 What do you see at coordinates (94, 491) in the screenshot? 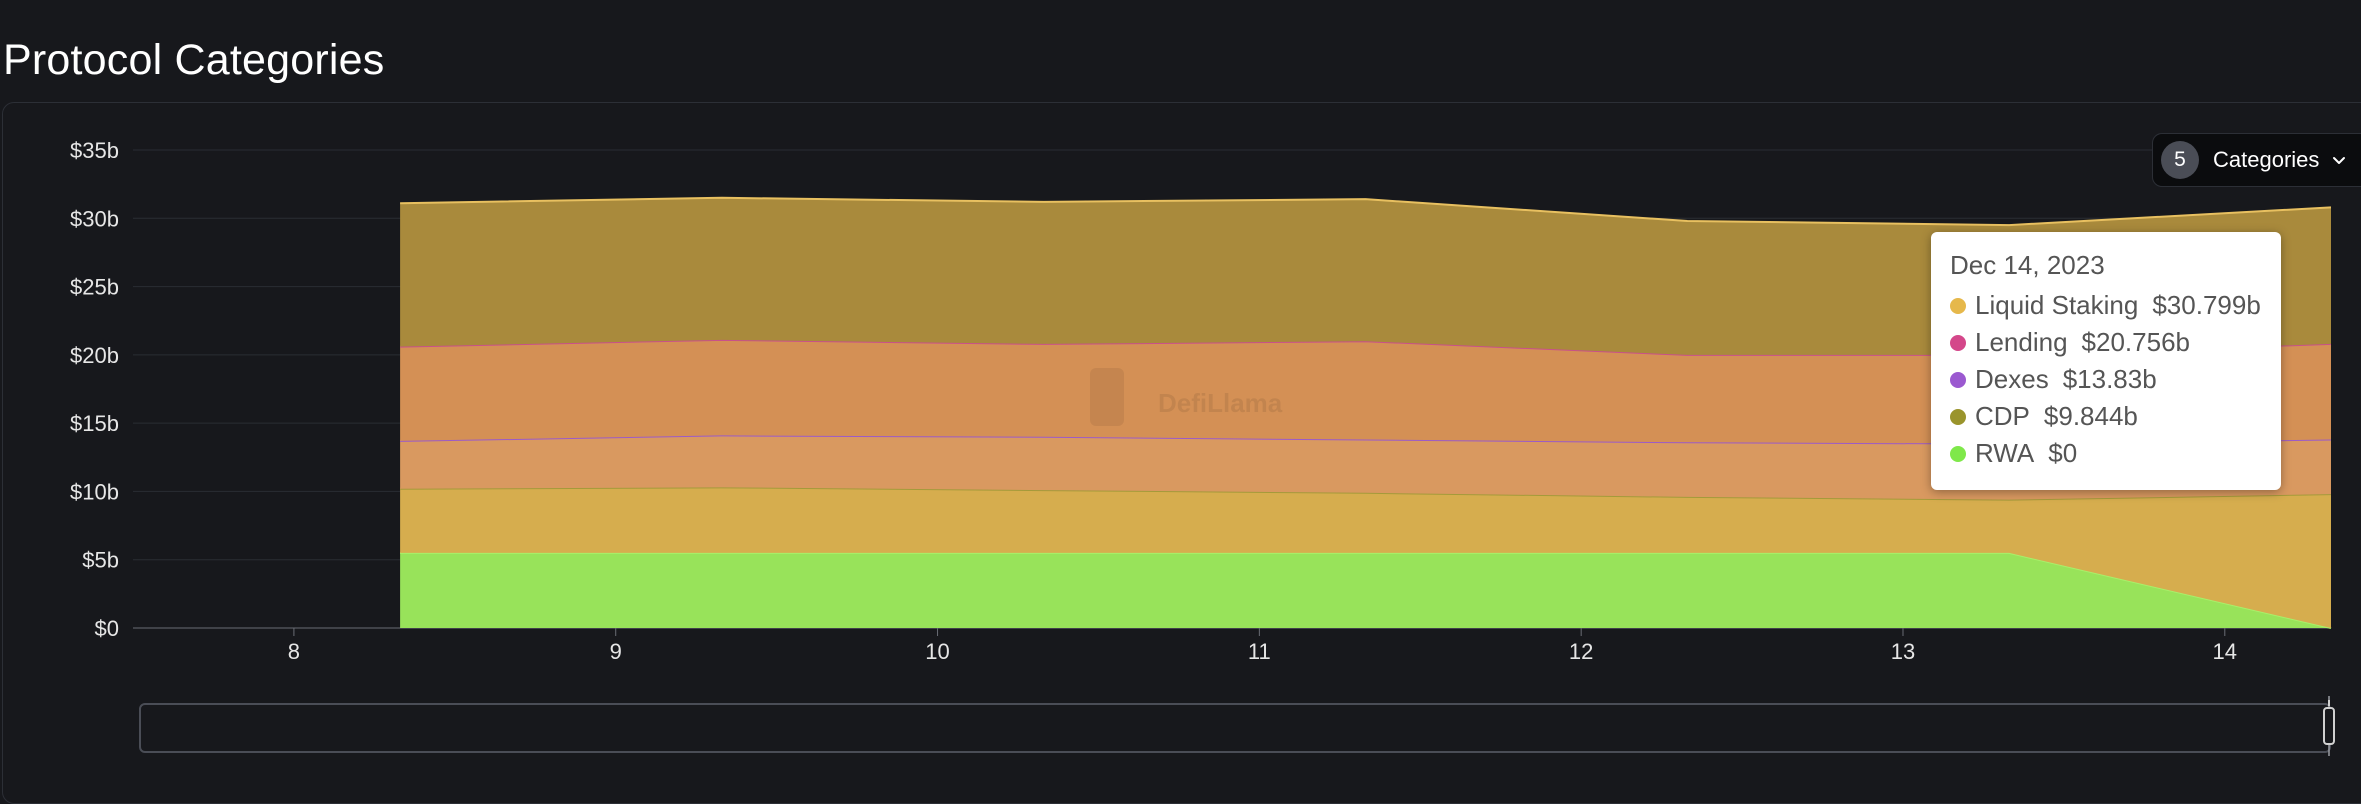
I see `y-tick-label: $10b` at bounding box center [94, 491].